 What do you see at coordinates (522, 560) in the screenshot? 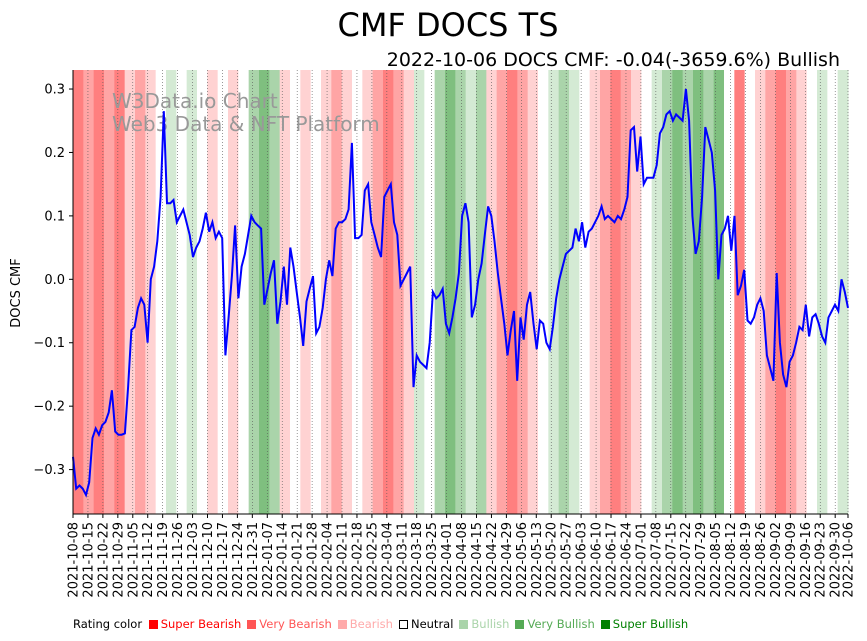
I see `x-tick-label: 2022-05-06` at bounding box center [522, 560].